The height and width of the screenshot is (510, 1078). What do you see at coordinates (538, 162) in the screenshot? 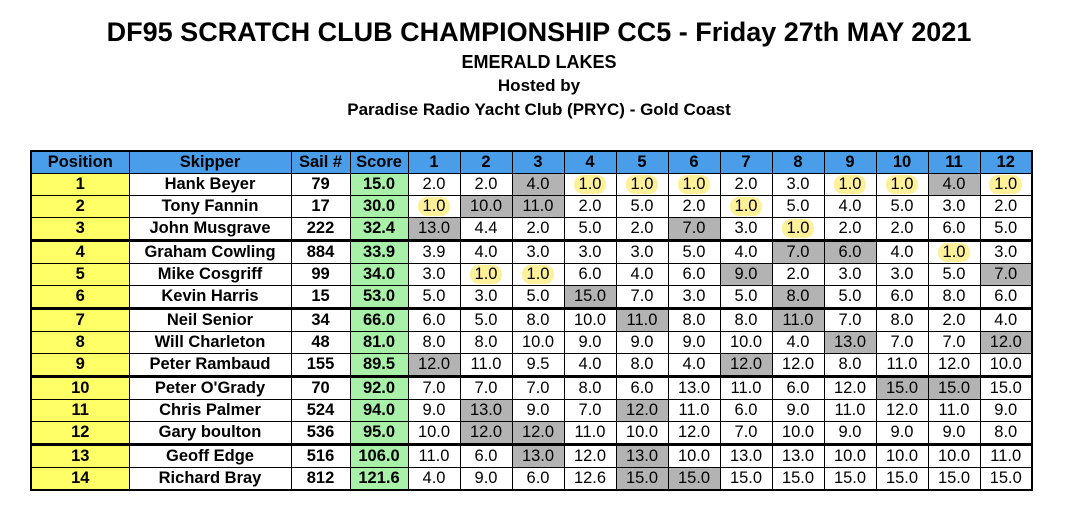
I see `race-header: 3` at bounding box center [538, 162].